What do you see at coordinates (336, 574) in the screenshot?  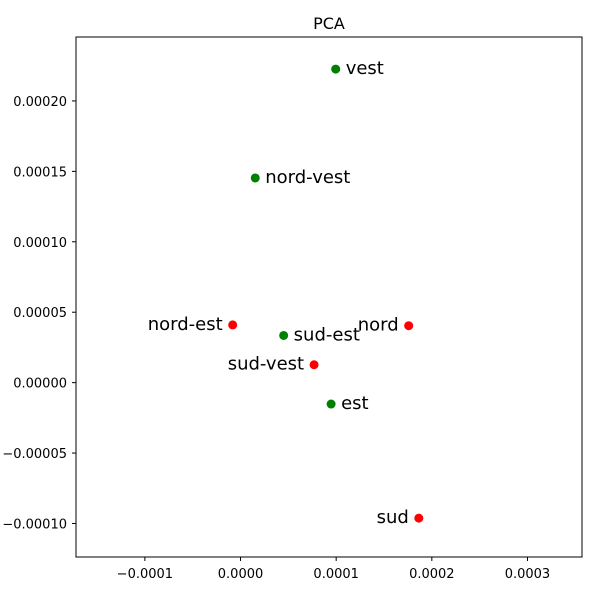 I see `x-tick-label: 0.0001` at bounding box center [336, 574].